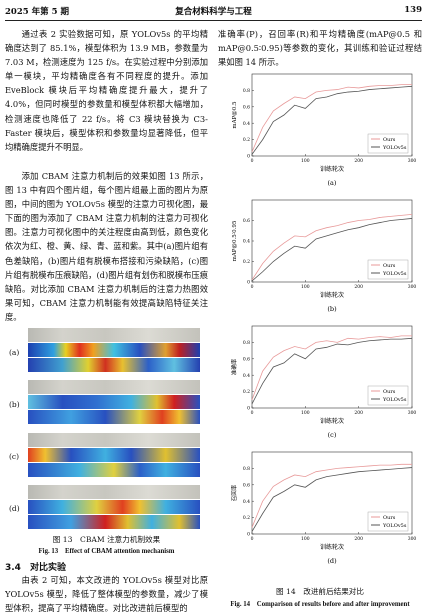 This screenshot has width=427, height=614. Describe the element at coordinates (213, 12) in the screenshot. I see `journal: 复合材料科学与工程` at that location.